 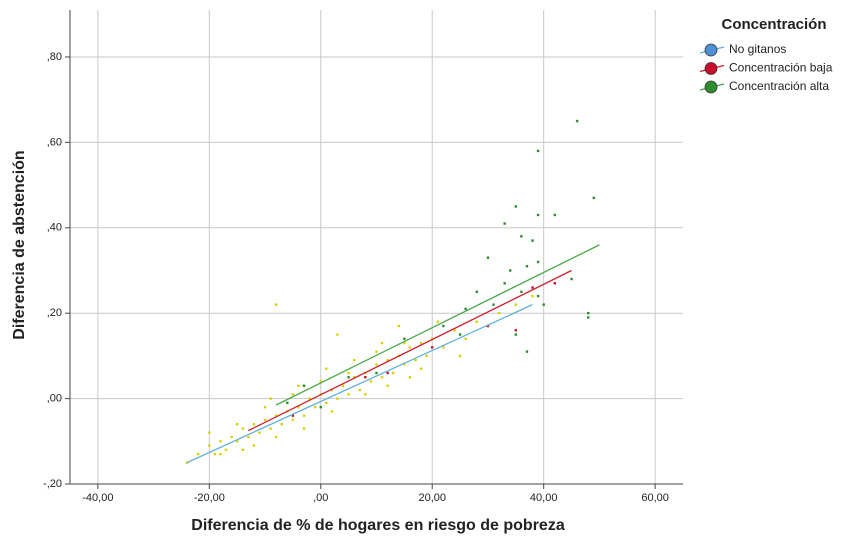 I want to click on y-tick-label: ,00, so click(x=54, y=399).